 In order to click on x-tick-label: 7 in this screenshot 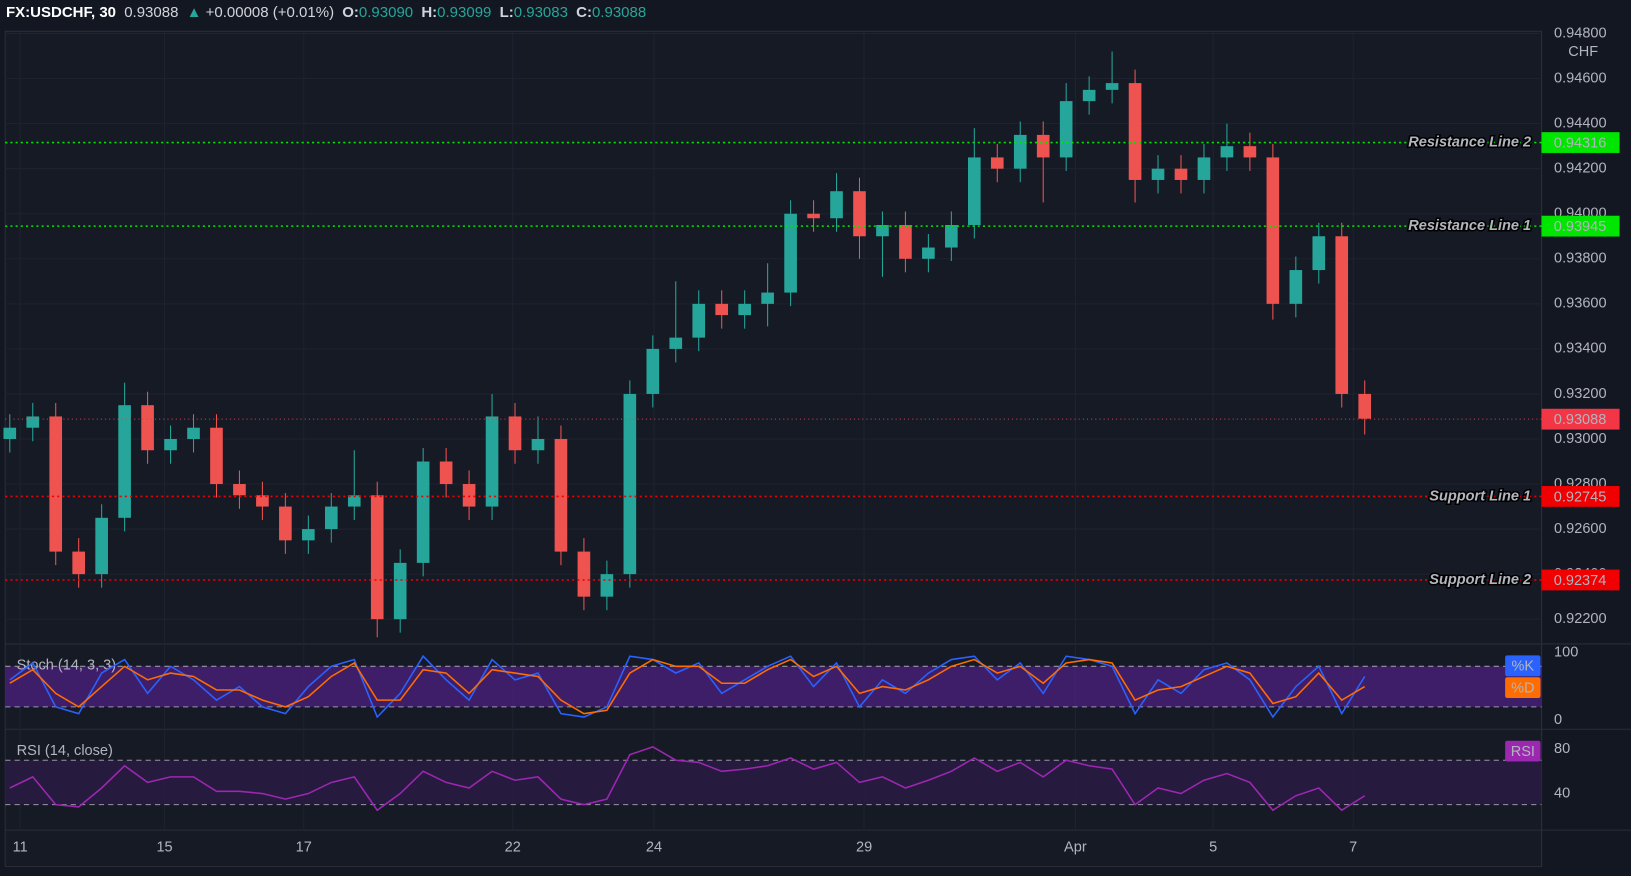, I will do `click(1353, 848)`.